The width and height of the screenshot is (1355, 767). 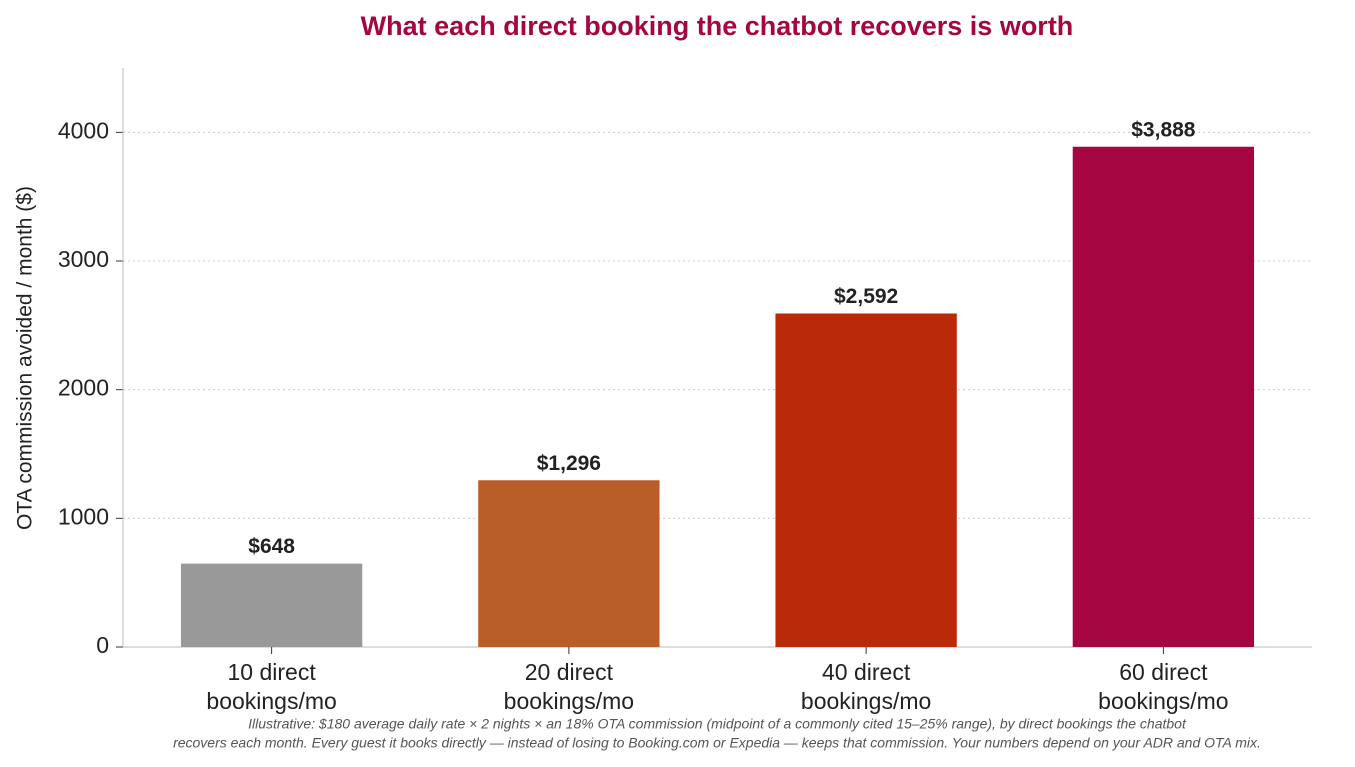 I want to click on y-tick-label: 4000, so click(x=83, y=130).